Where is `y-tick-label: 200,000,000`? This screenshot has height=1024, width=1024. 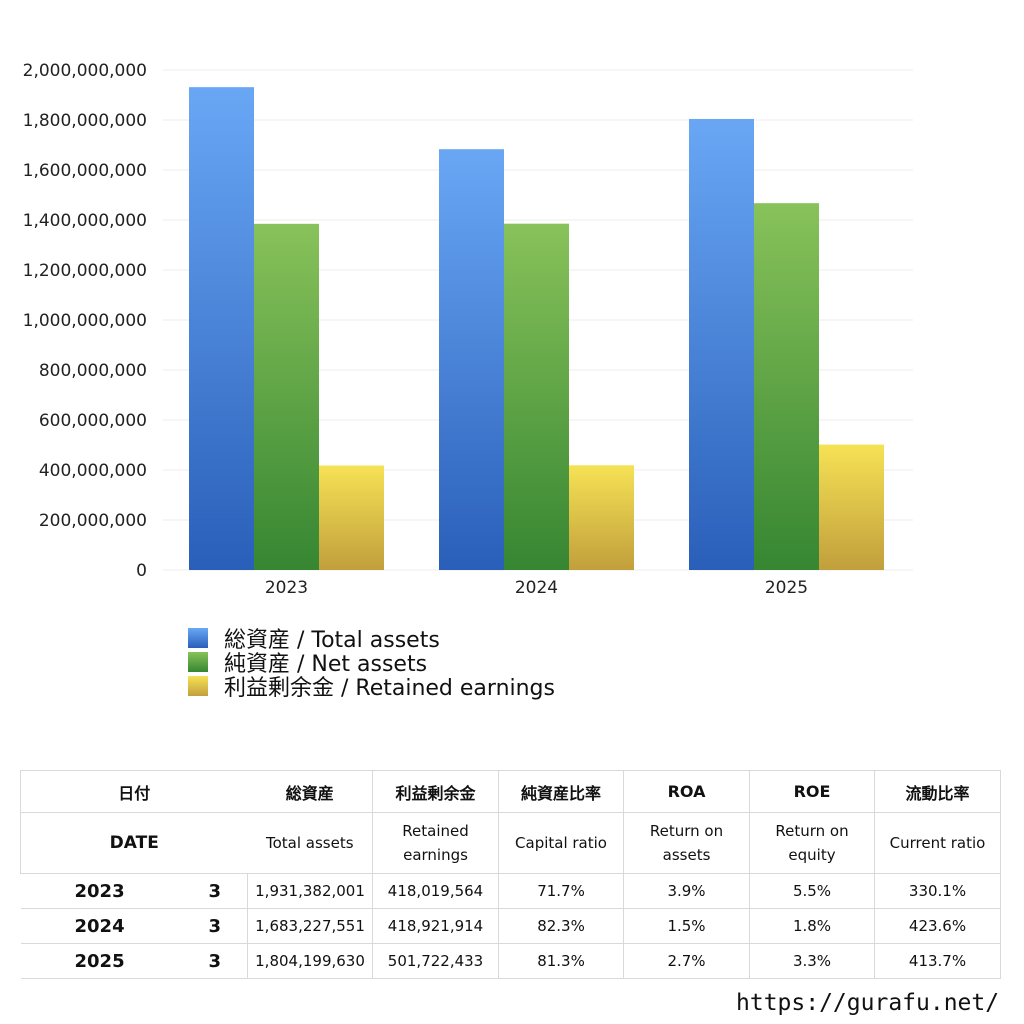 y-tick-label: 200,000,000 is located at coordinates (93, 521).